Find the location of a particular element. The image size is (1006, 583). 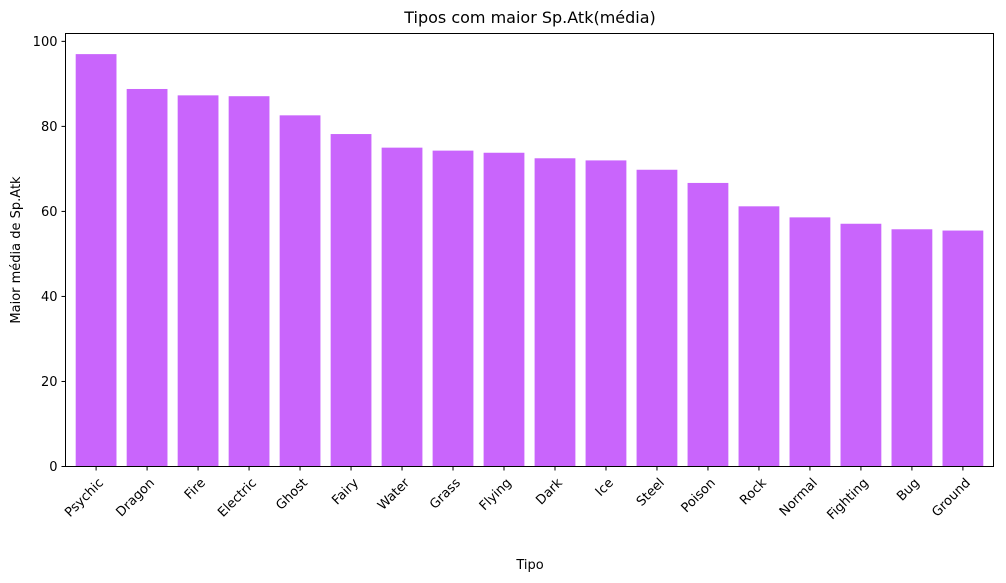

bar-water is located at coordinates (402, 307).